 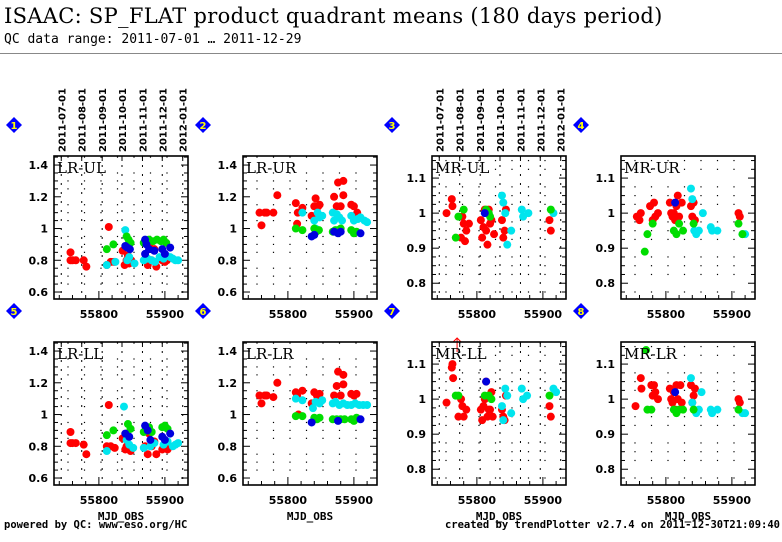 I want to click on panel-badge-number: 7, so click(x=392, y=312).